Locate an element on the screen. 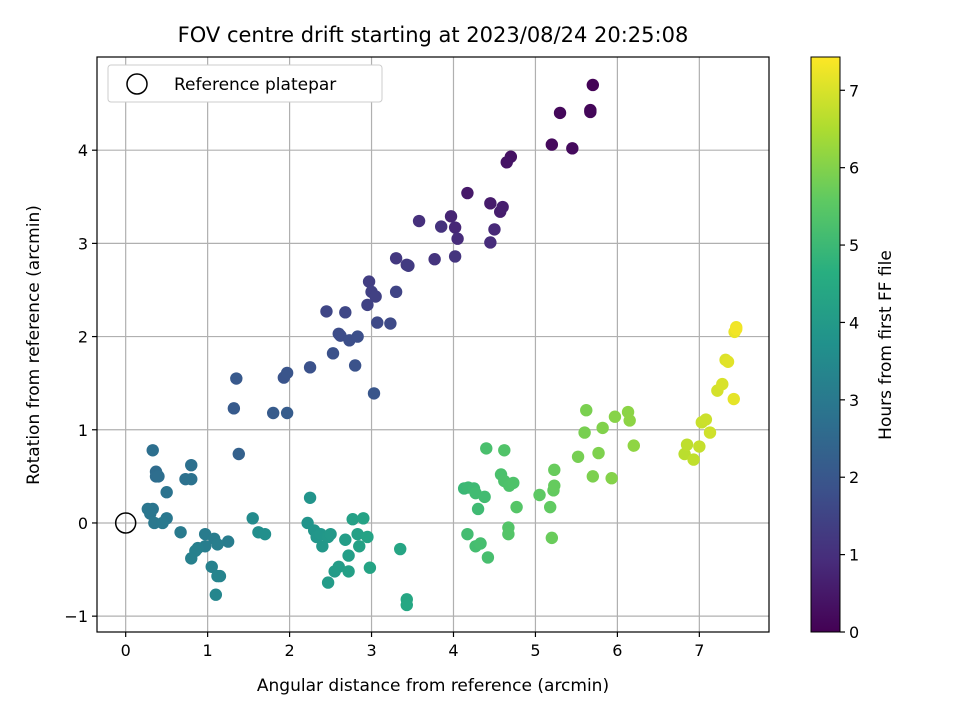 Image resolution: width=960 pixels, height=720 pixels. legend: Reference platepar is located at coordinates (245, 83).